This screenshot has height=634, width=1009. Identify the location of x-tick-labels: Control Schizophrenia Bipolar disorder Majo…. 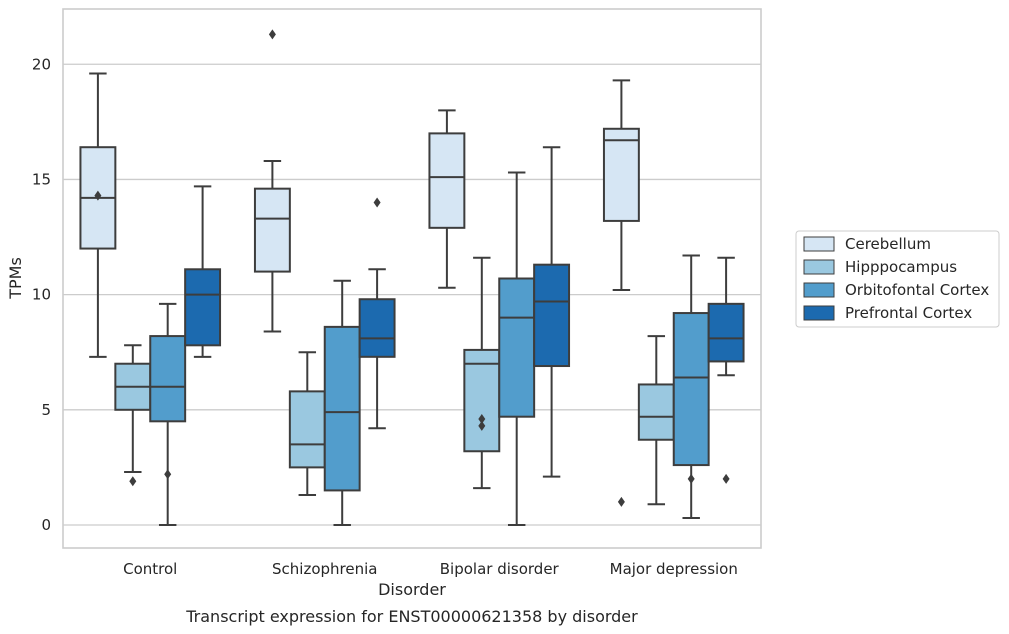
(430, 569).